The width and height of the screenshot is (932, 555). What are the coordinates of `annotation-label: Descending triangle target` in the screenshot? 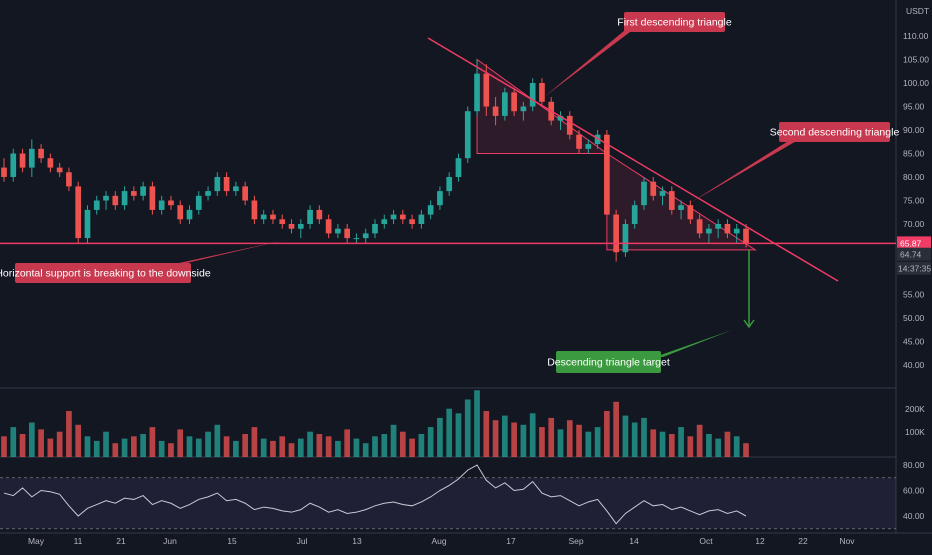 It's located at (608, 363).